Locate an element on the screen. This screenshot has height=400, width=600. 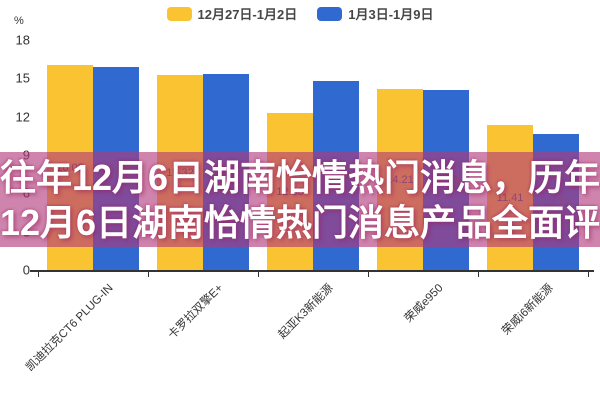
y-tick-label: 0 is located at coordinates (26, 270).